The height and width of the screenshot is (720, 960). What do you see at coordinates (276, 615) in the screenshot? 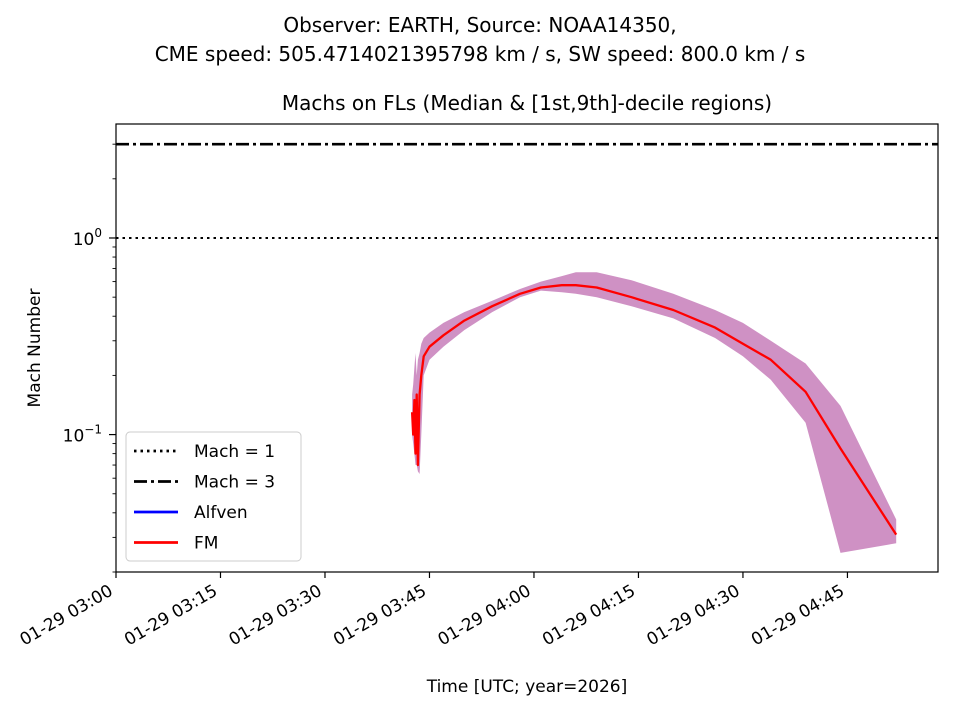
I see `x-tick-label: 01-29 03:30` at bounding box center [276, 615].